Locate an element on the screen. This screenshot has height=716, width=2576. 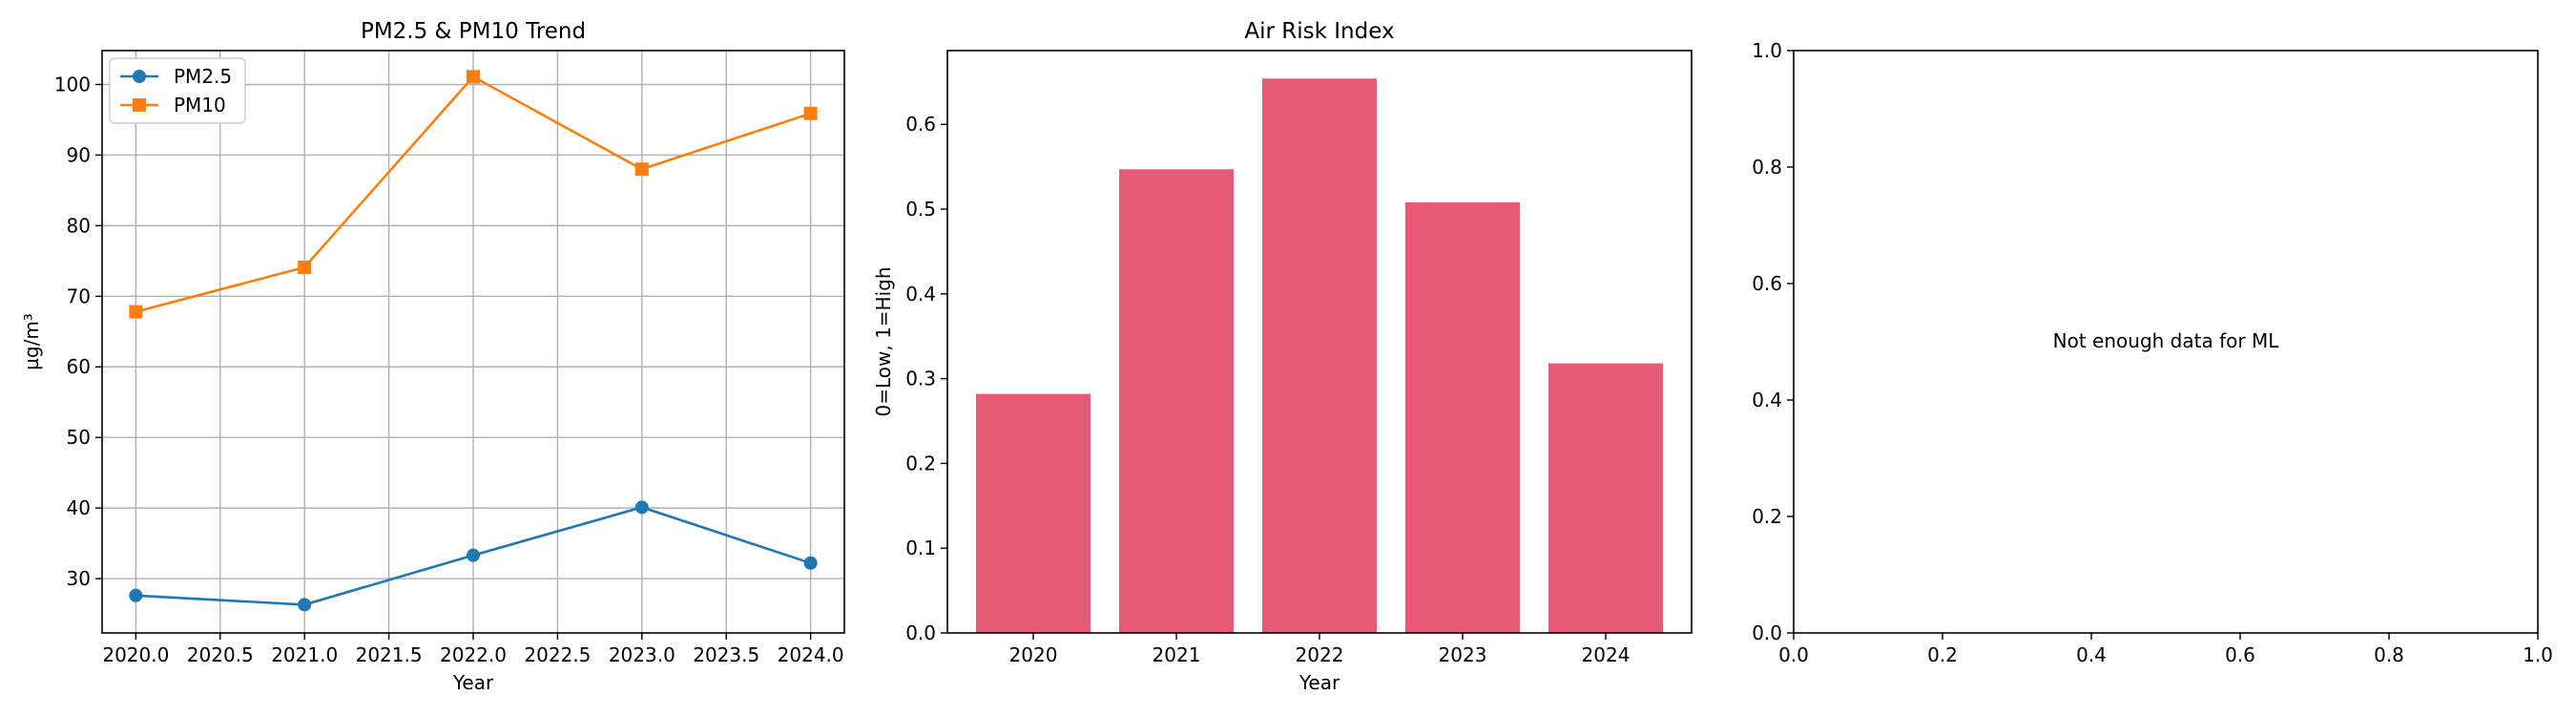
ml-xtick-label: 1.0 is located at coordinates (2538, 654).